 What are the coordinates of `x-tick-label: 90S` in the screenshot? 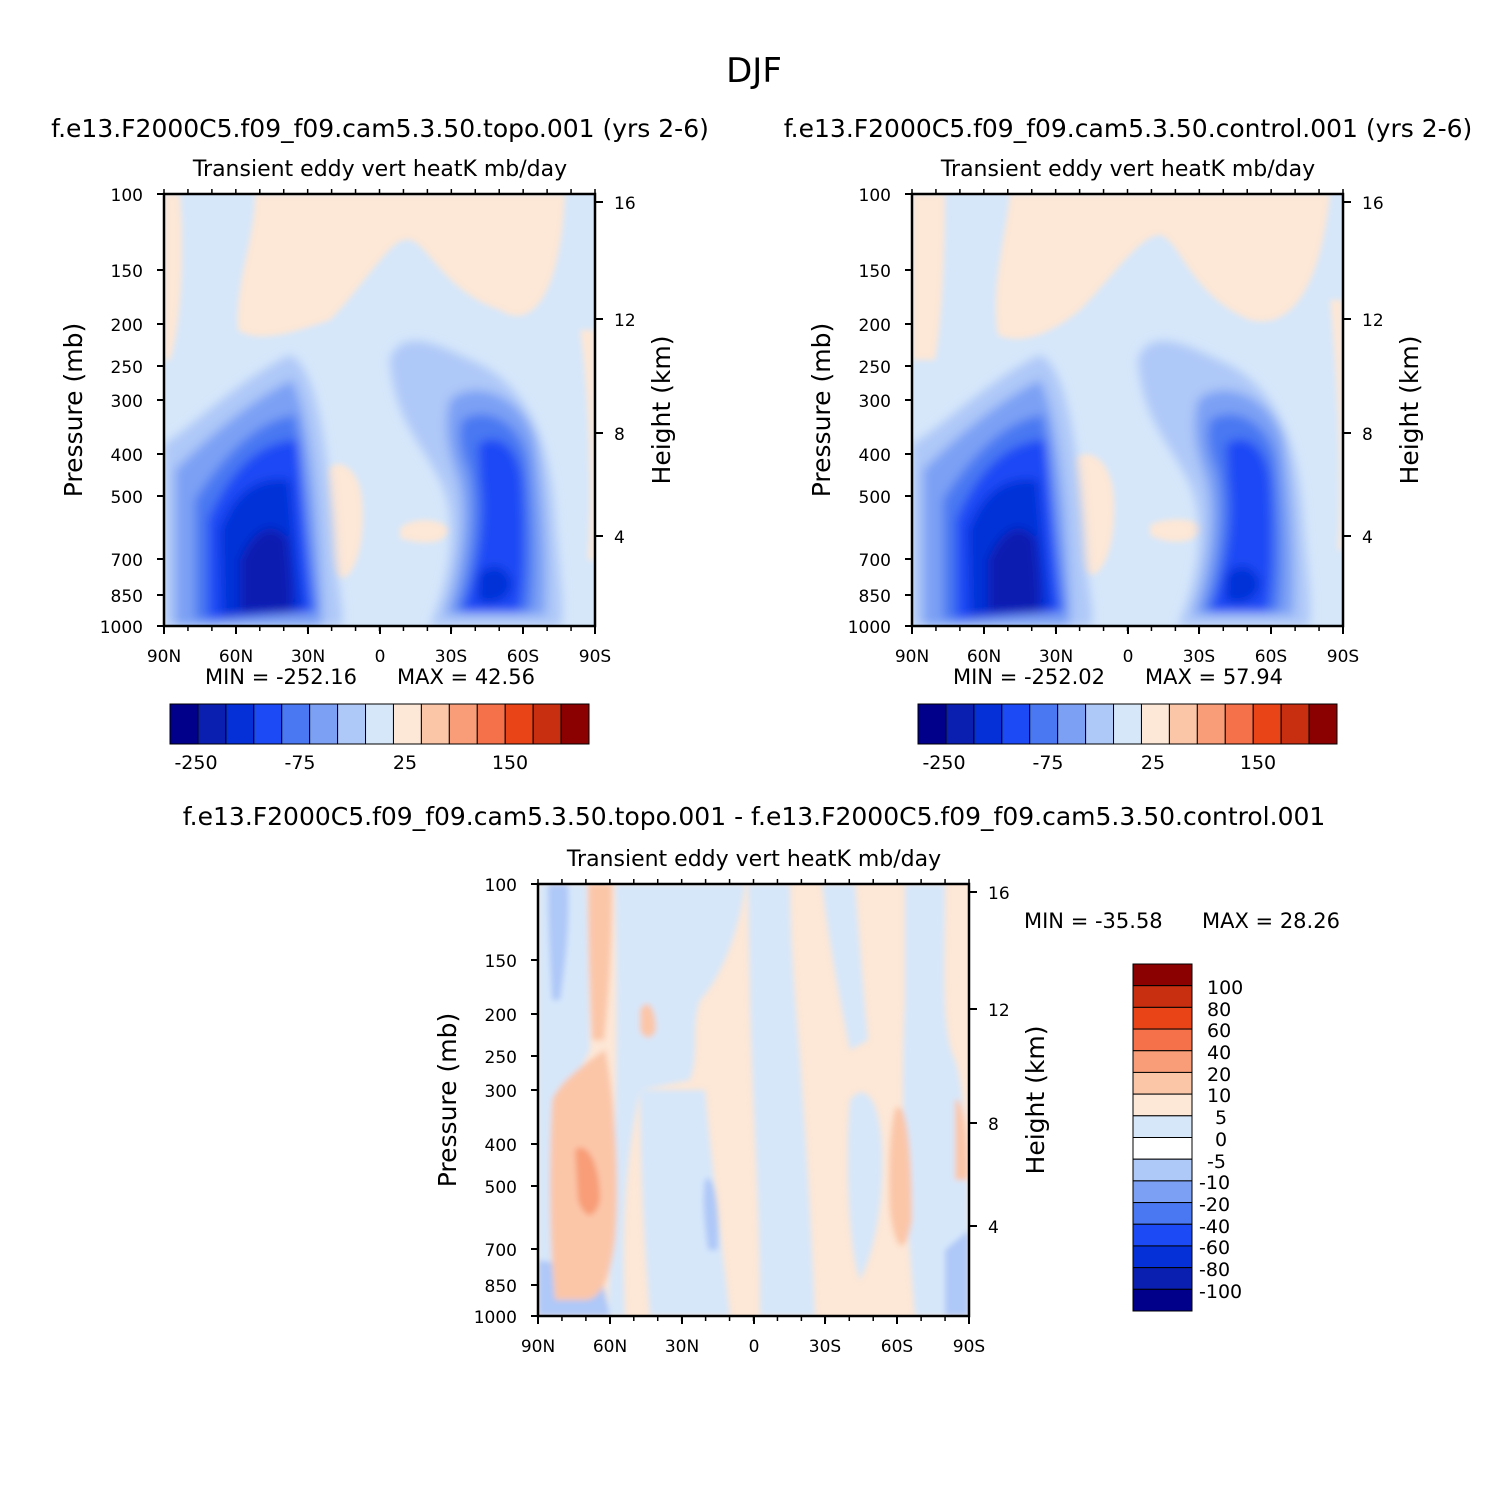 It's located at (969, 1347).